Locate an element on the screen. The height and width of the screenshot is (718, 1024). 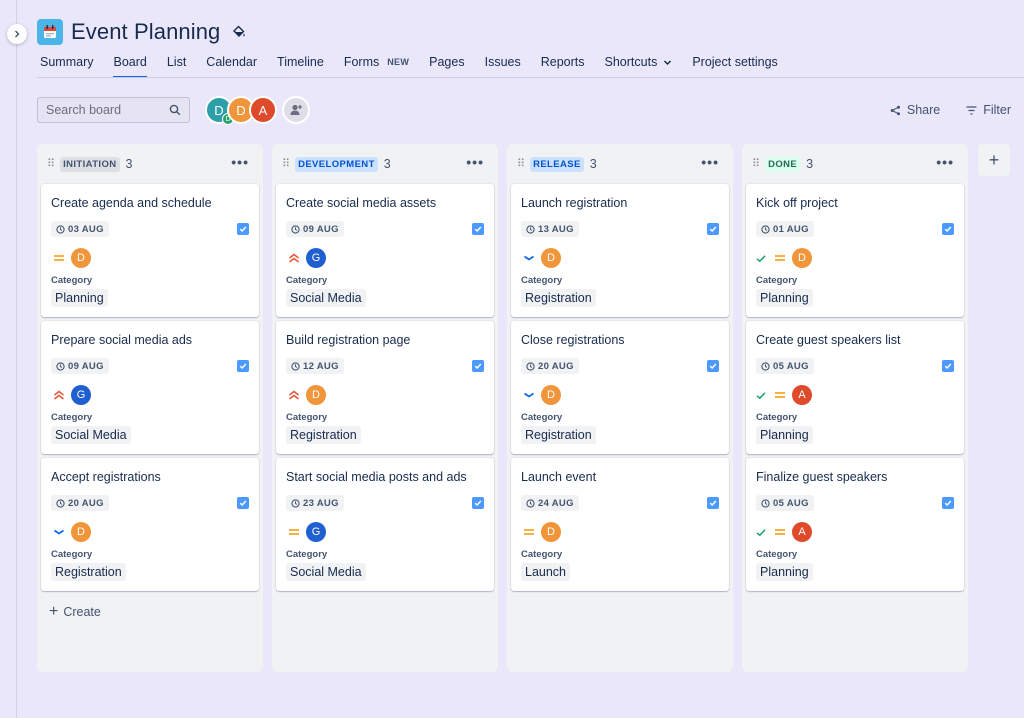
priority-high-icon is located at coordinates (59, 395).